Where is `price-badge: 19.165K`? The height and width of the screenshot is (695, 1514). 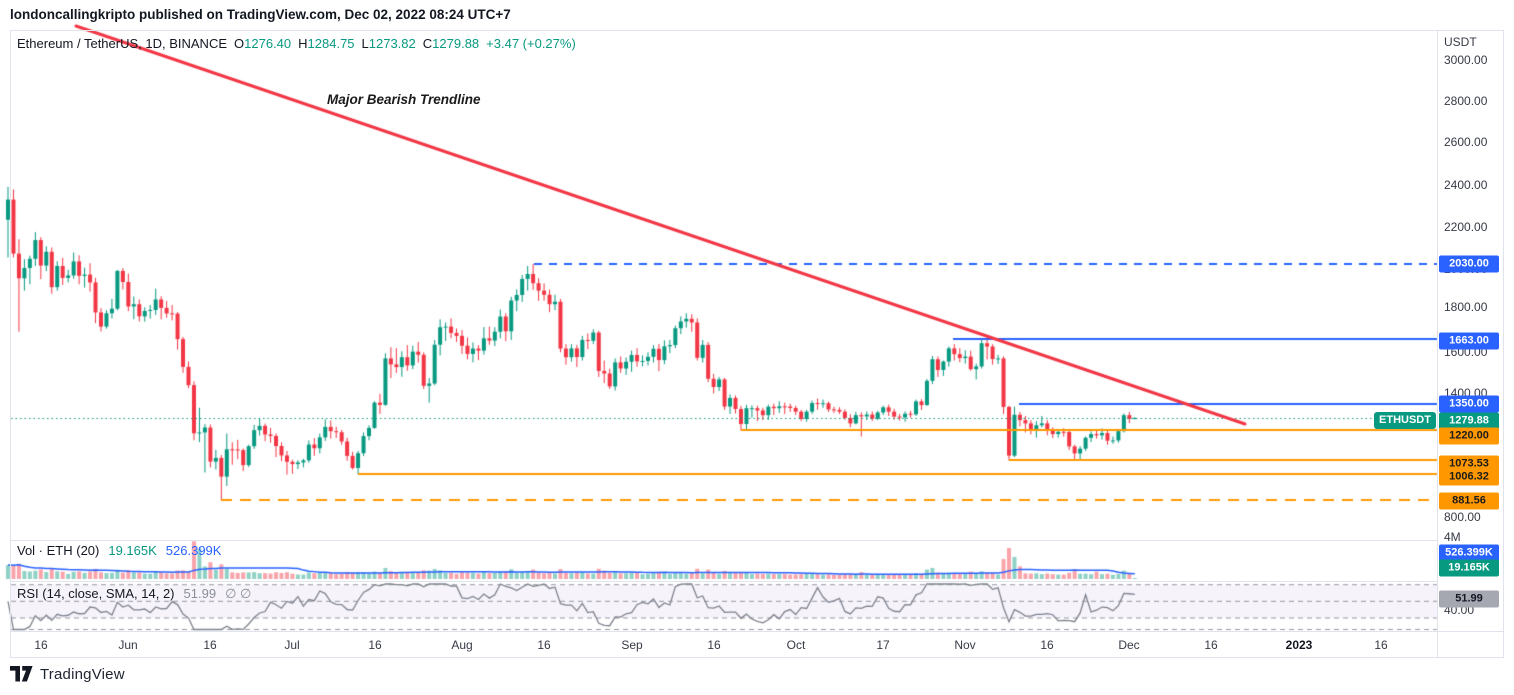 price-badge: 19.165K is located at coordinates (1469, 568).